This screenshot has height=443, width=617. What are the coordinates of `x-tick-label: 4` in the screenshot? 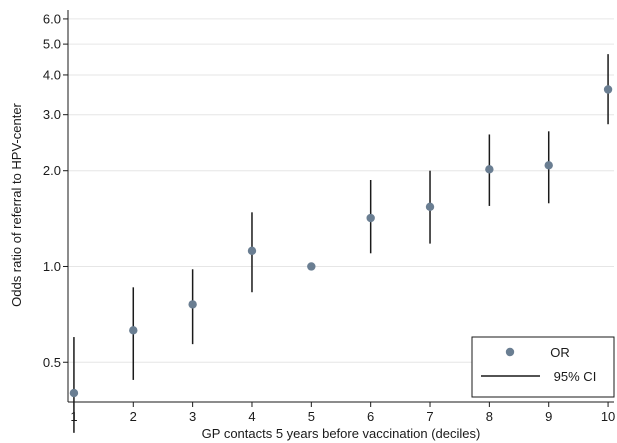 It's located at (251, 416).